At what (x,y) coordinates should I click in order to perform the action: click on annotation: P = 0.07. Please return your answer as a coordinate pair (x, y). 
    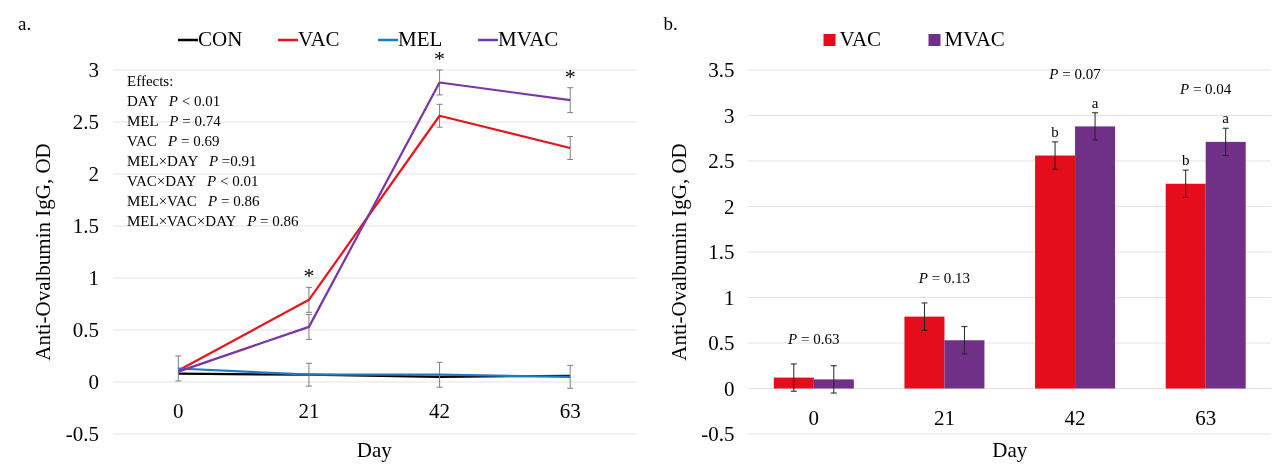
    Looking at the image, I should click on (1075, 73).